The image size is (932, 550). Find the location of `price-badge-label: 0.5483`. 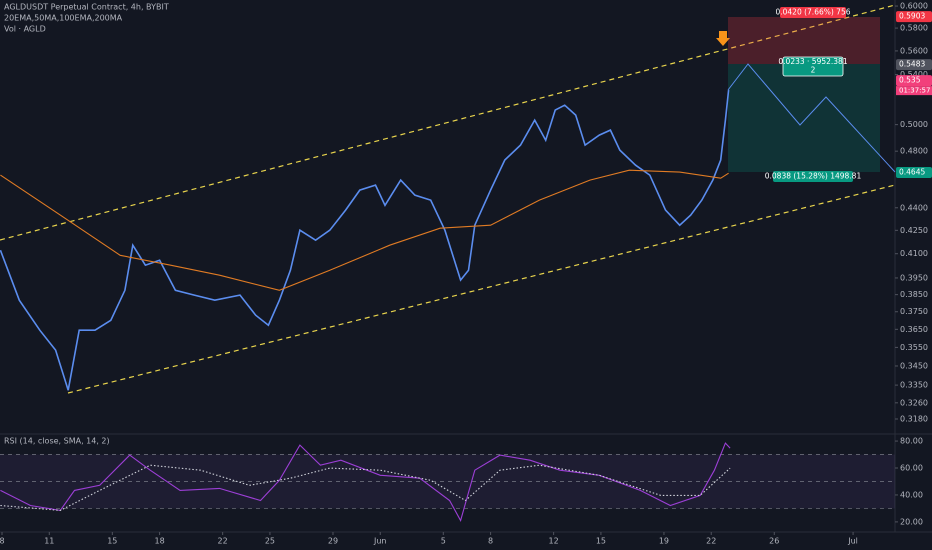

price-badge-label: 0.5483 is located at coordinates (912, 64).